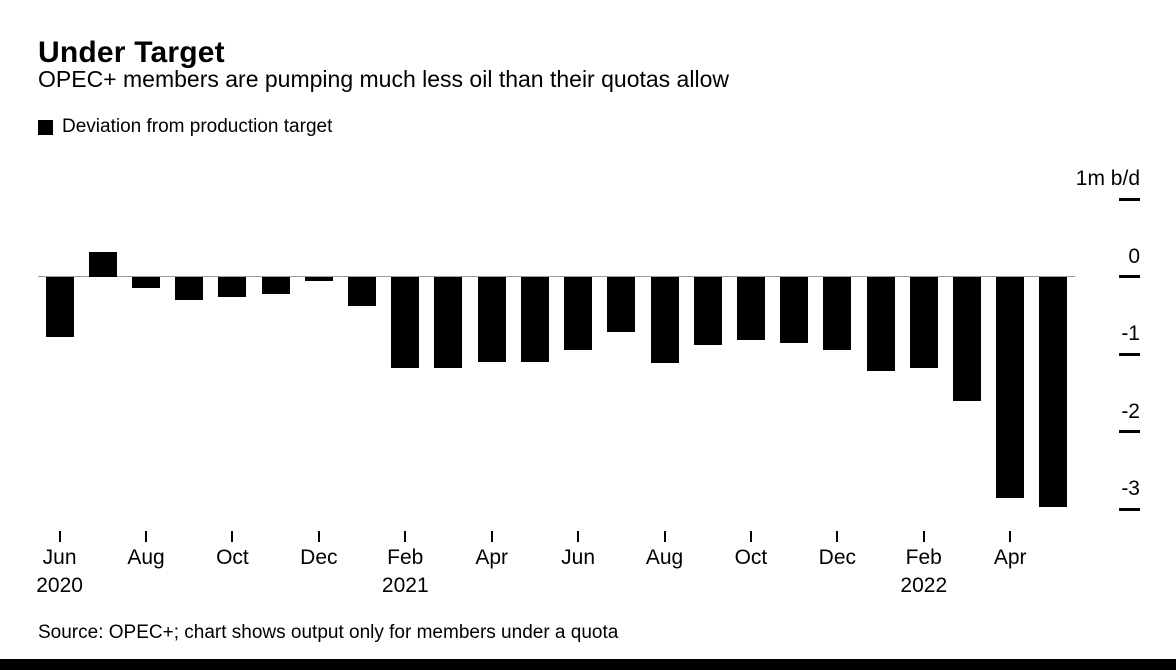  Describe the element at coordinates (232, 286) in the screenshot. I see `bar-oct-2020` at that location.